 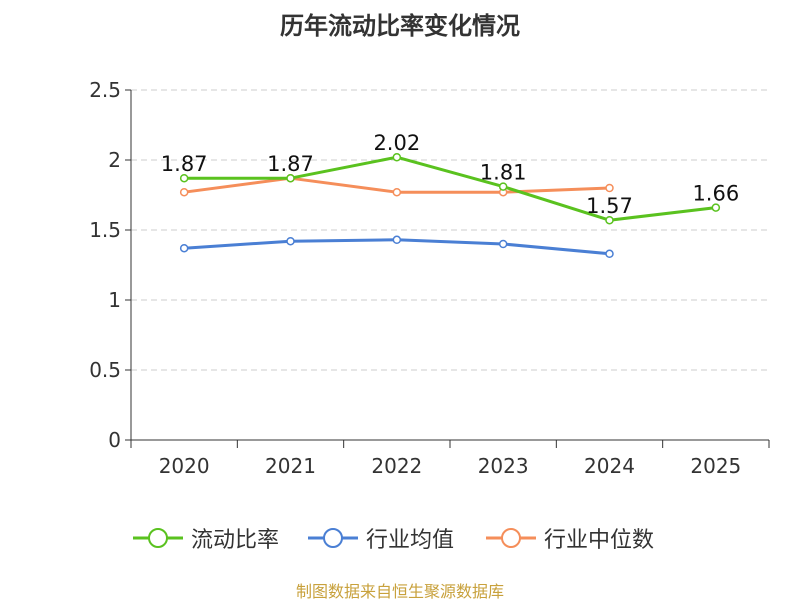 I want to click on legend-item: 流动比率, so click(x=206, y=538).